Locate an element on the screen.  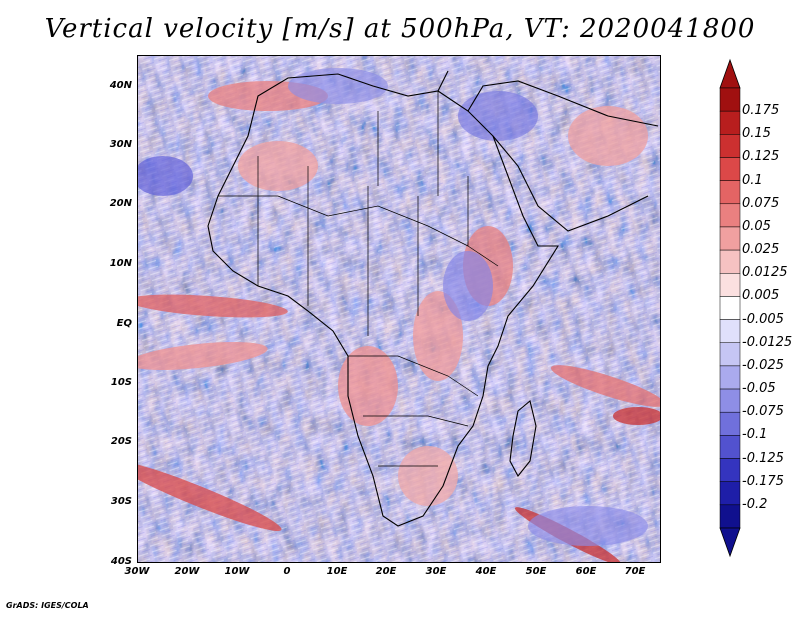
lon-label-50E: 50E is located at coordinates (536, 571).